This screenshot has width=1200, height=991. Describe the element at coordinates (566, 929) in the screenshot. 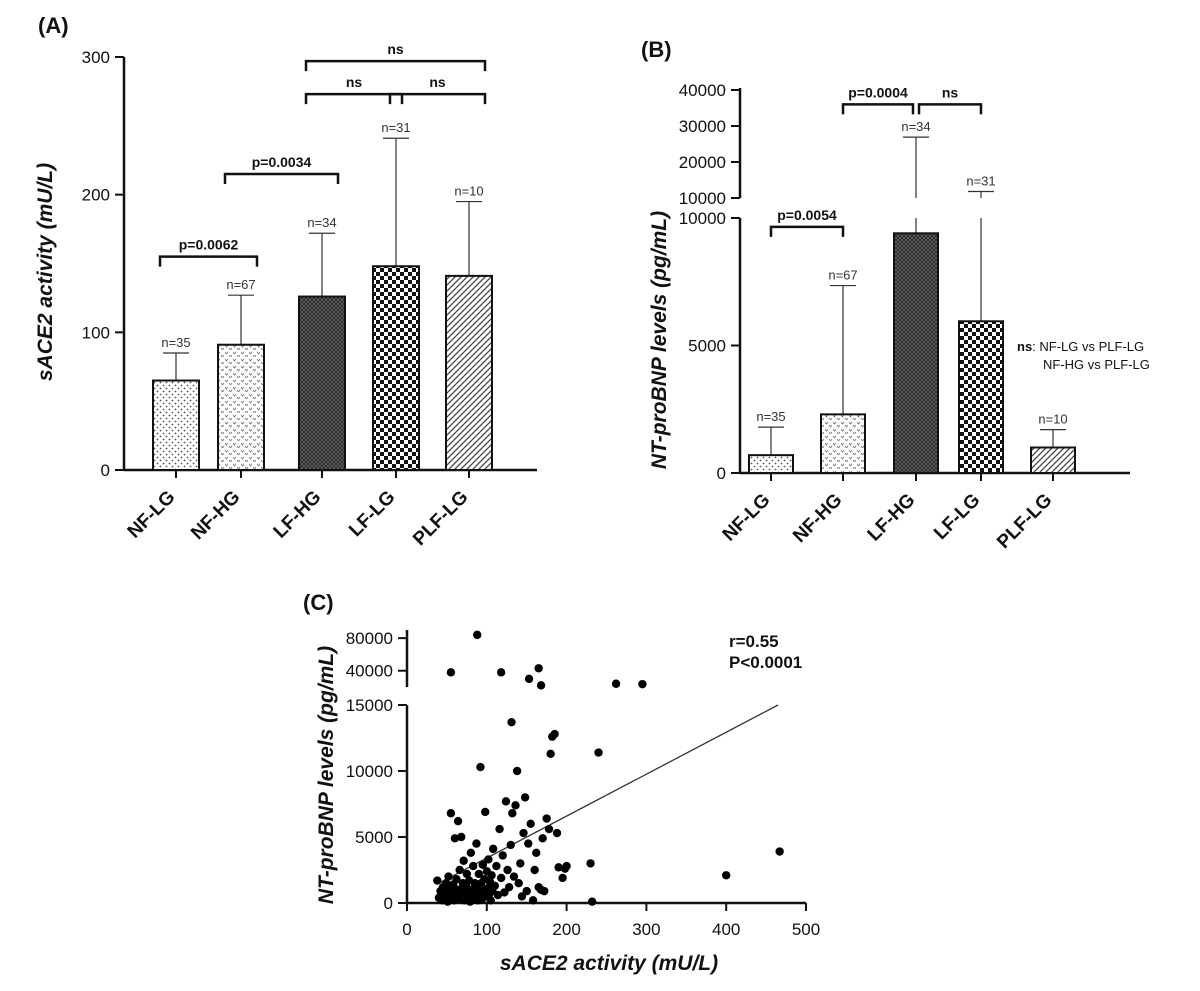

I see `panel-c-x-tick-label: 200` at that location.